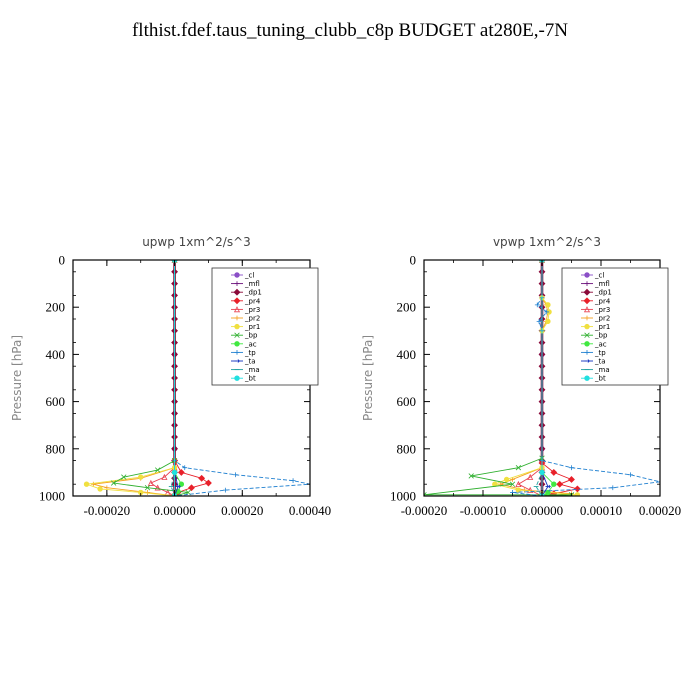 The width and height of the screenshot is (700, 700). I want to click on x-tick-label: 0.00040, so click(310, 510).